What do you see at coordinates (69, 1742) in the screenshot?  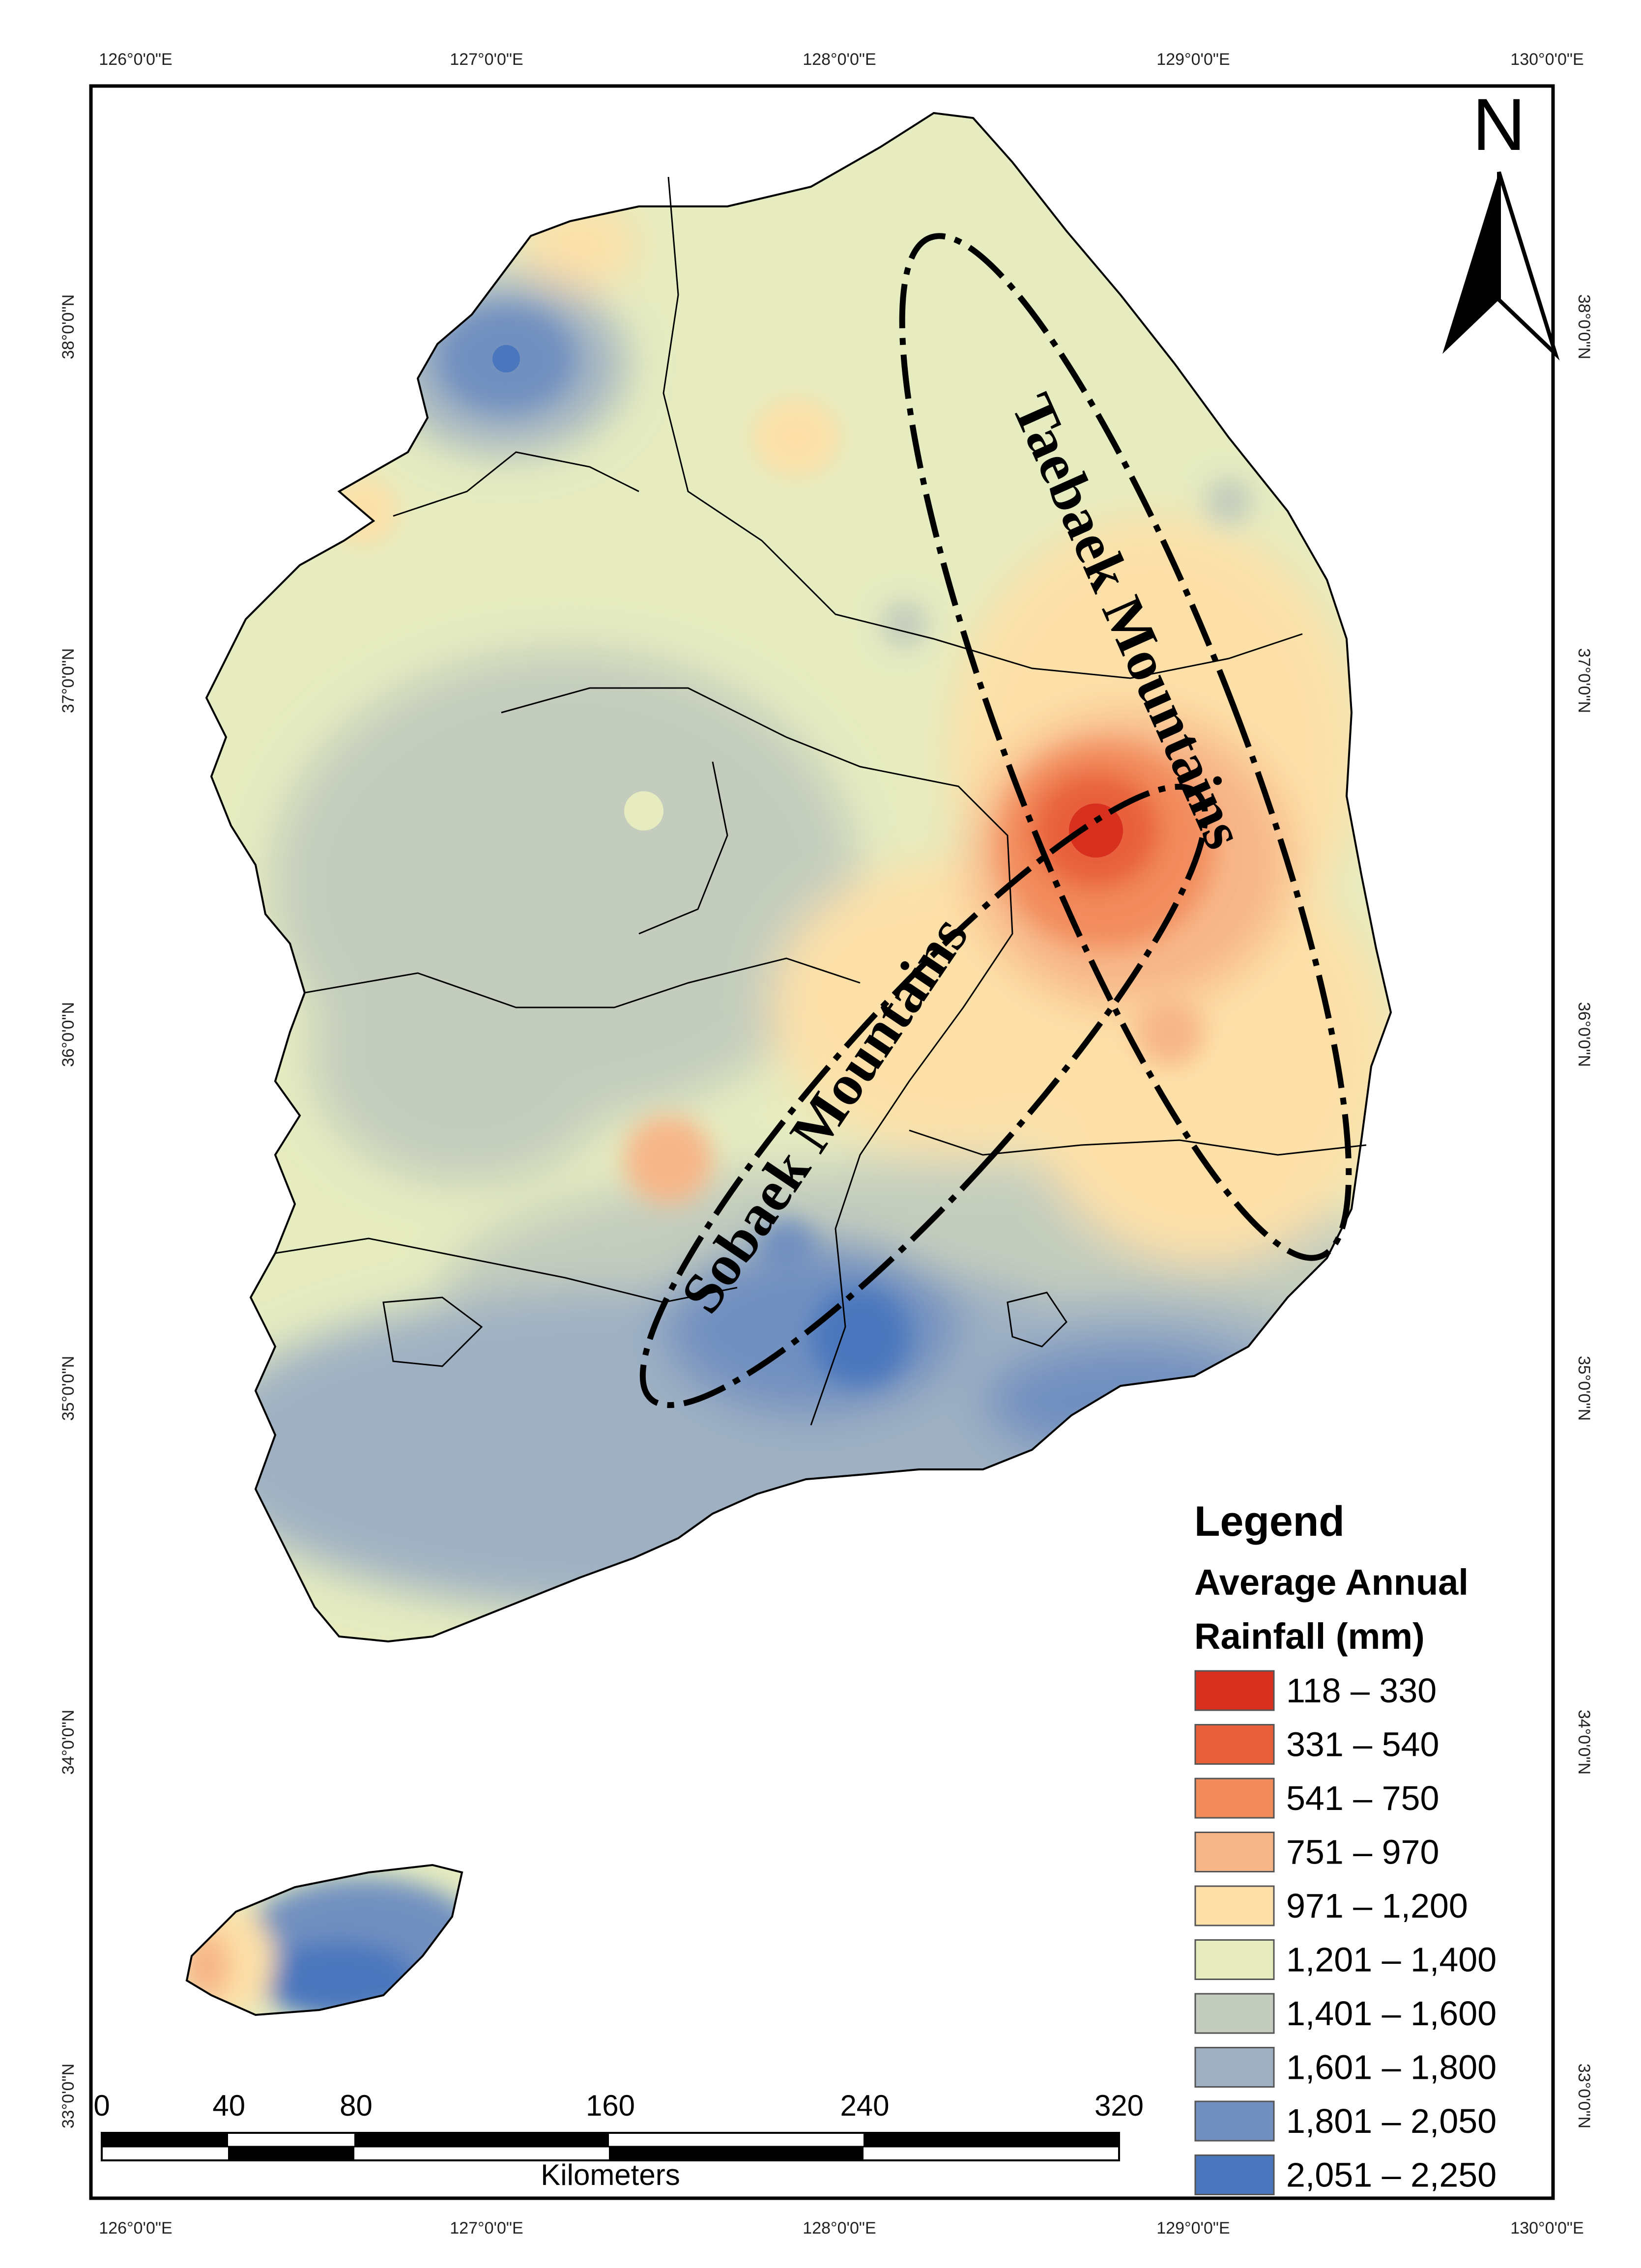 I see `lat-label-left-34: 34°0'0"N` at bounding box center [69, 1742].